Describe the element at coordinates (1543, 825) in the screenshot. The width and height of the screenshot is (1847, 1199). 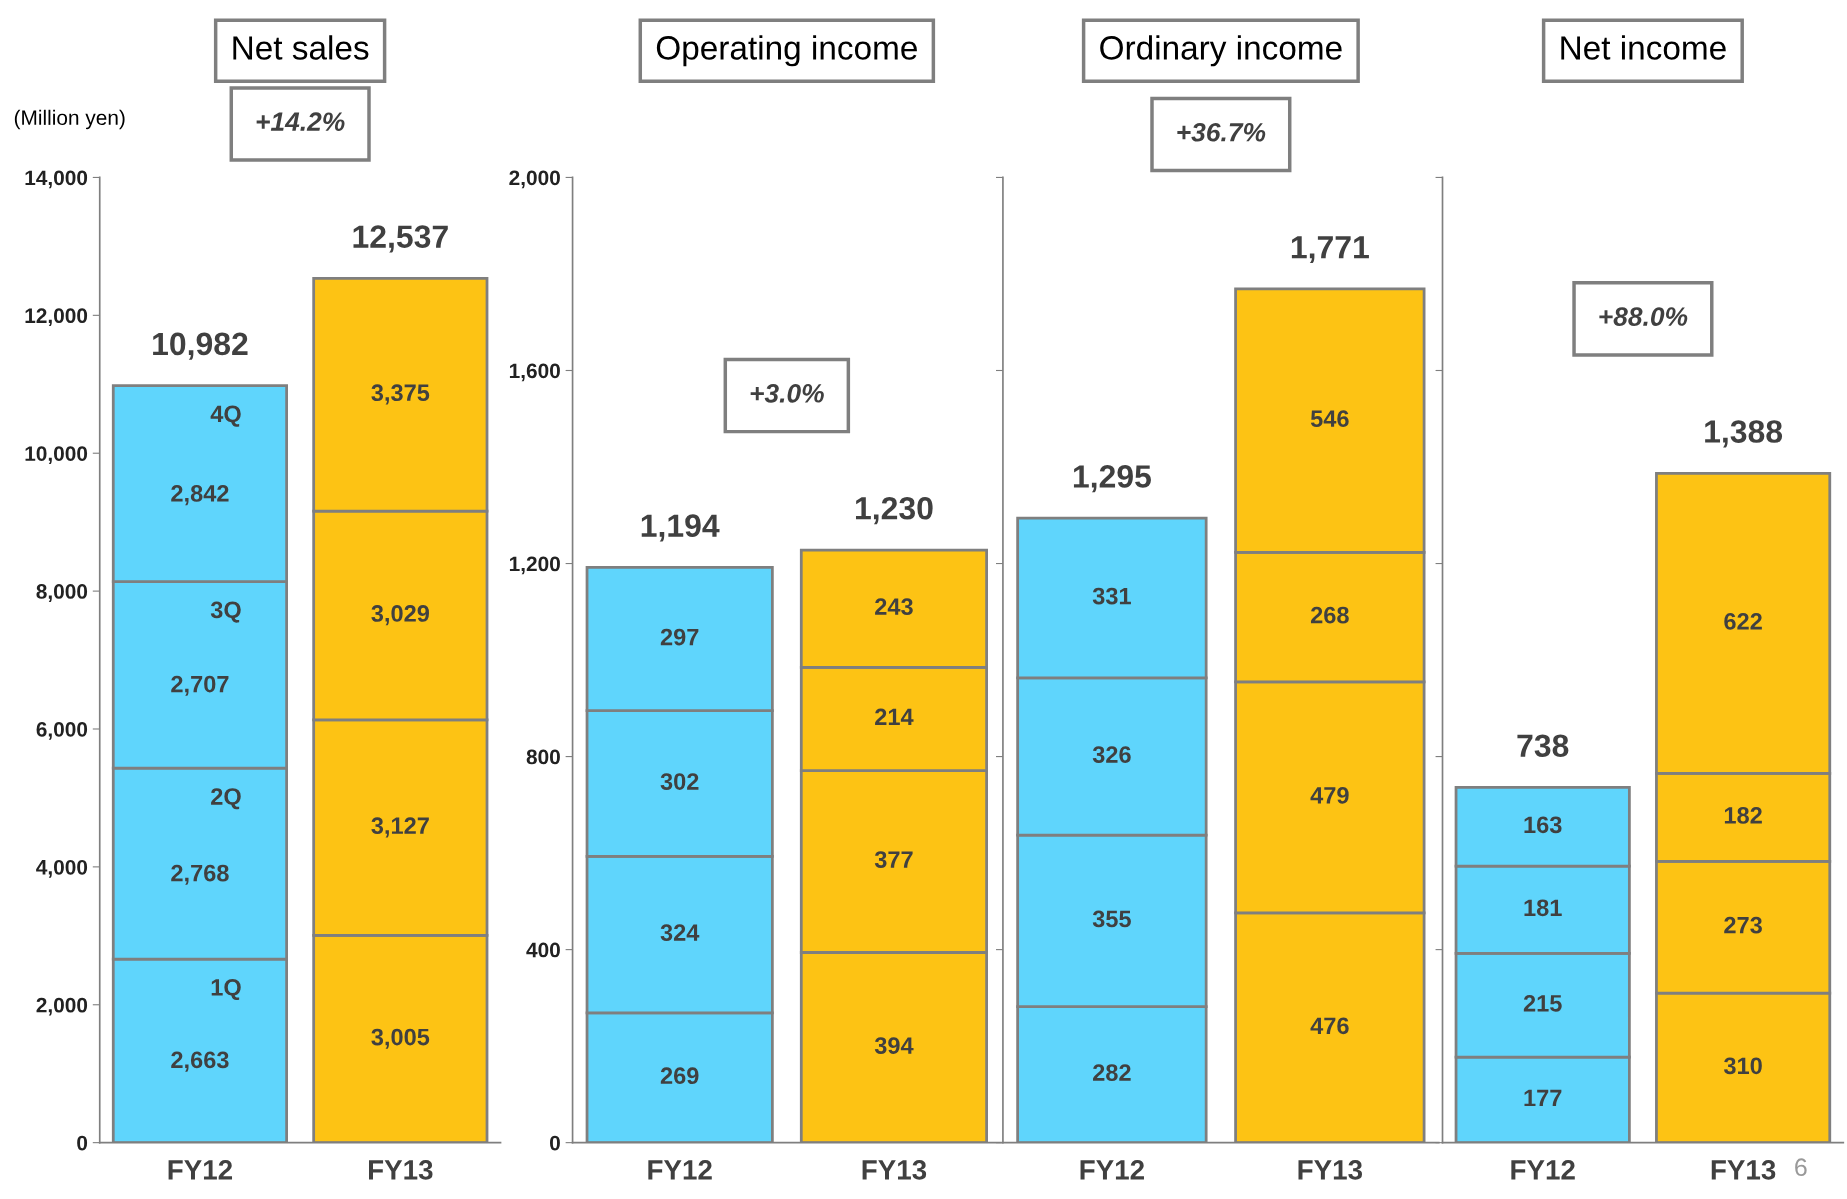
I see `data-label: 163` at that location.